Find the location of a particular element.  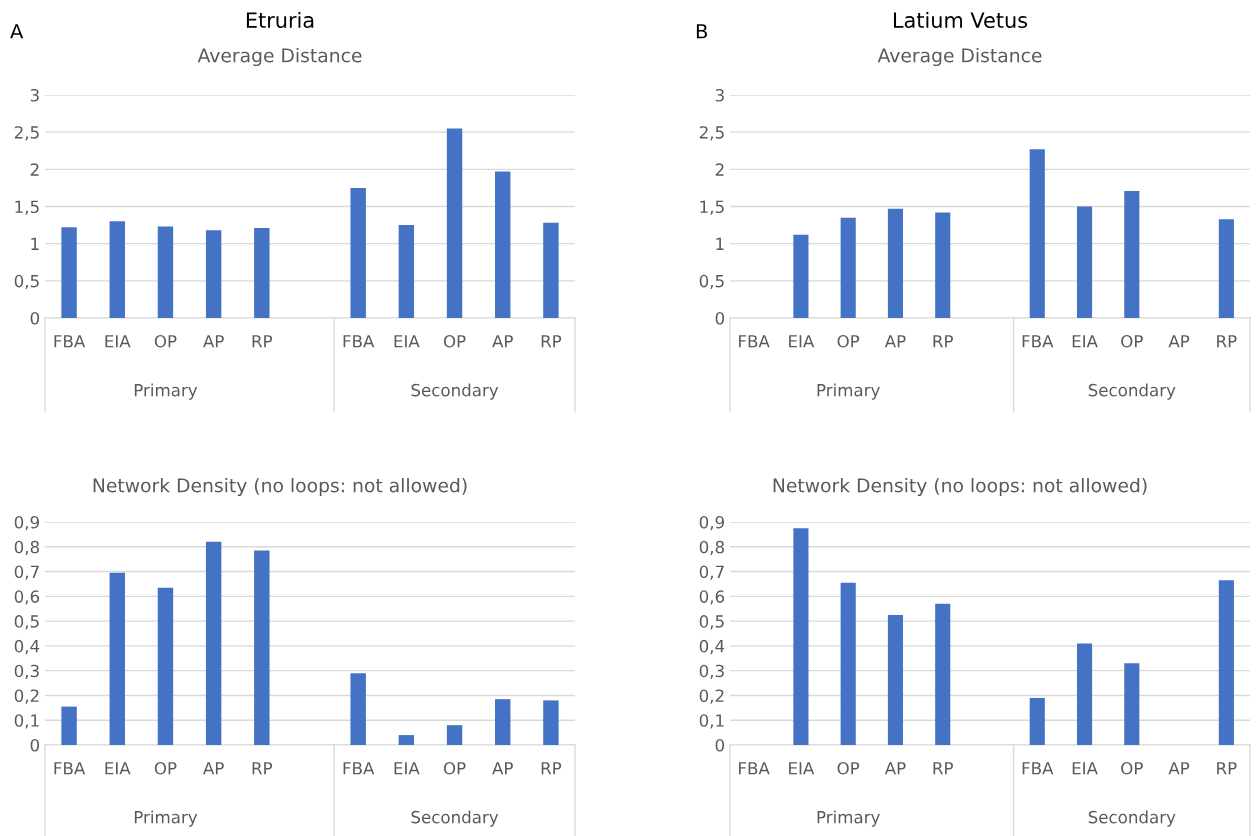

y-tick-label: 0,7 is located at coordinates (26, 572).